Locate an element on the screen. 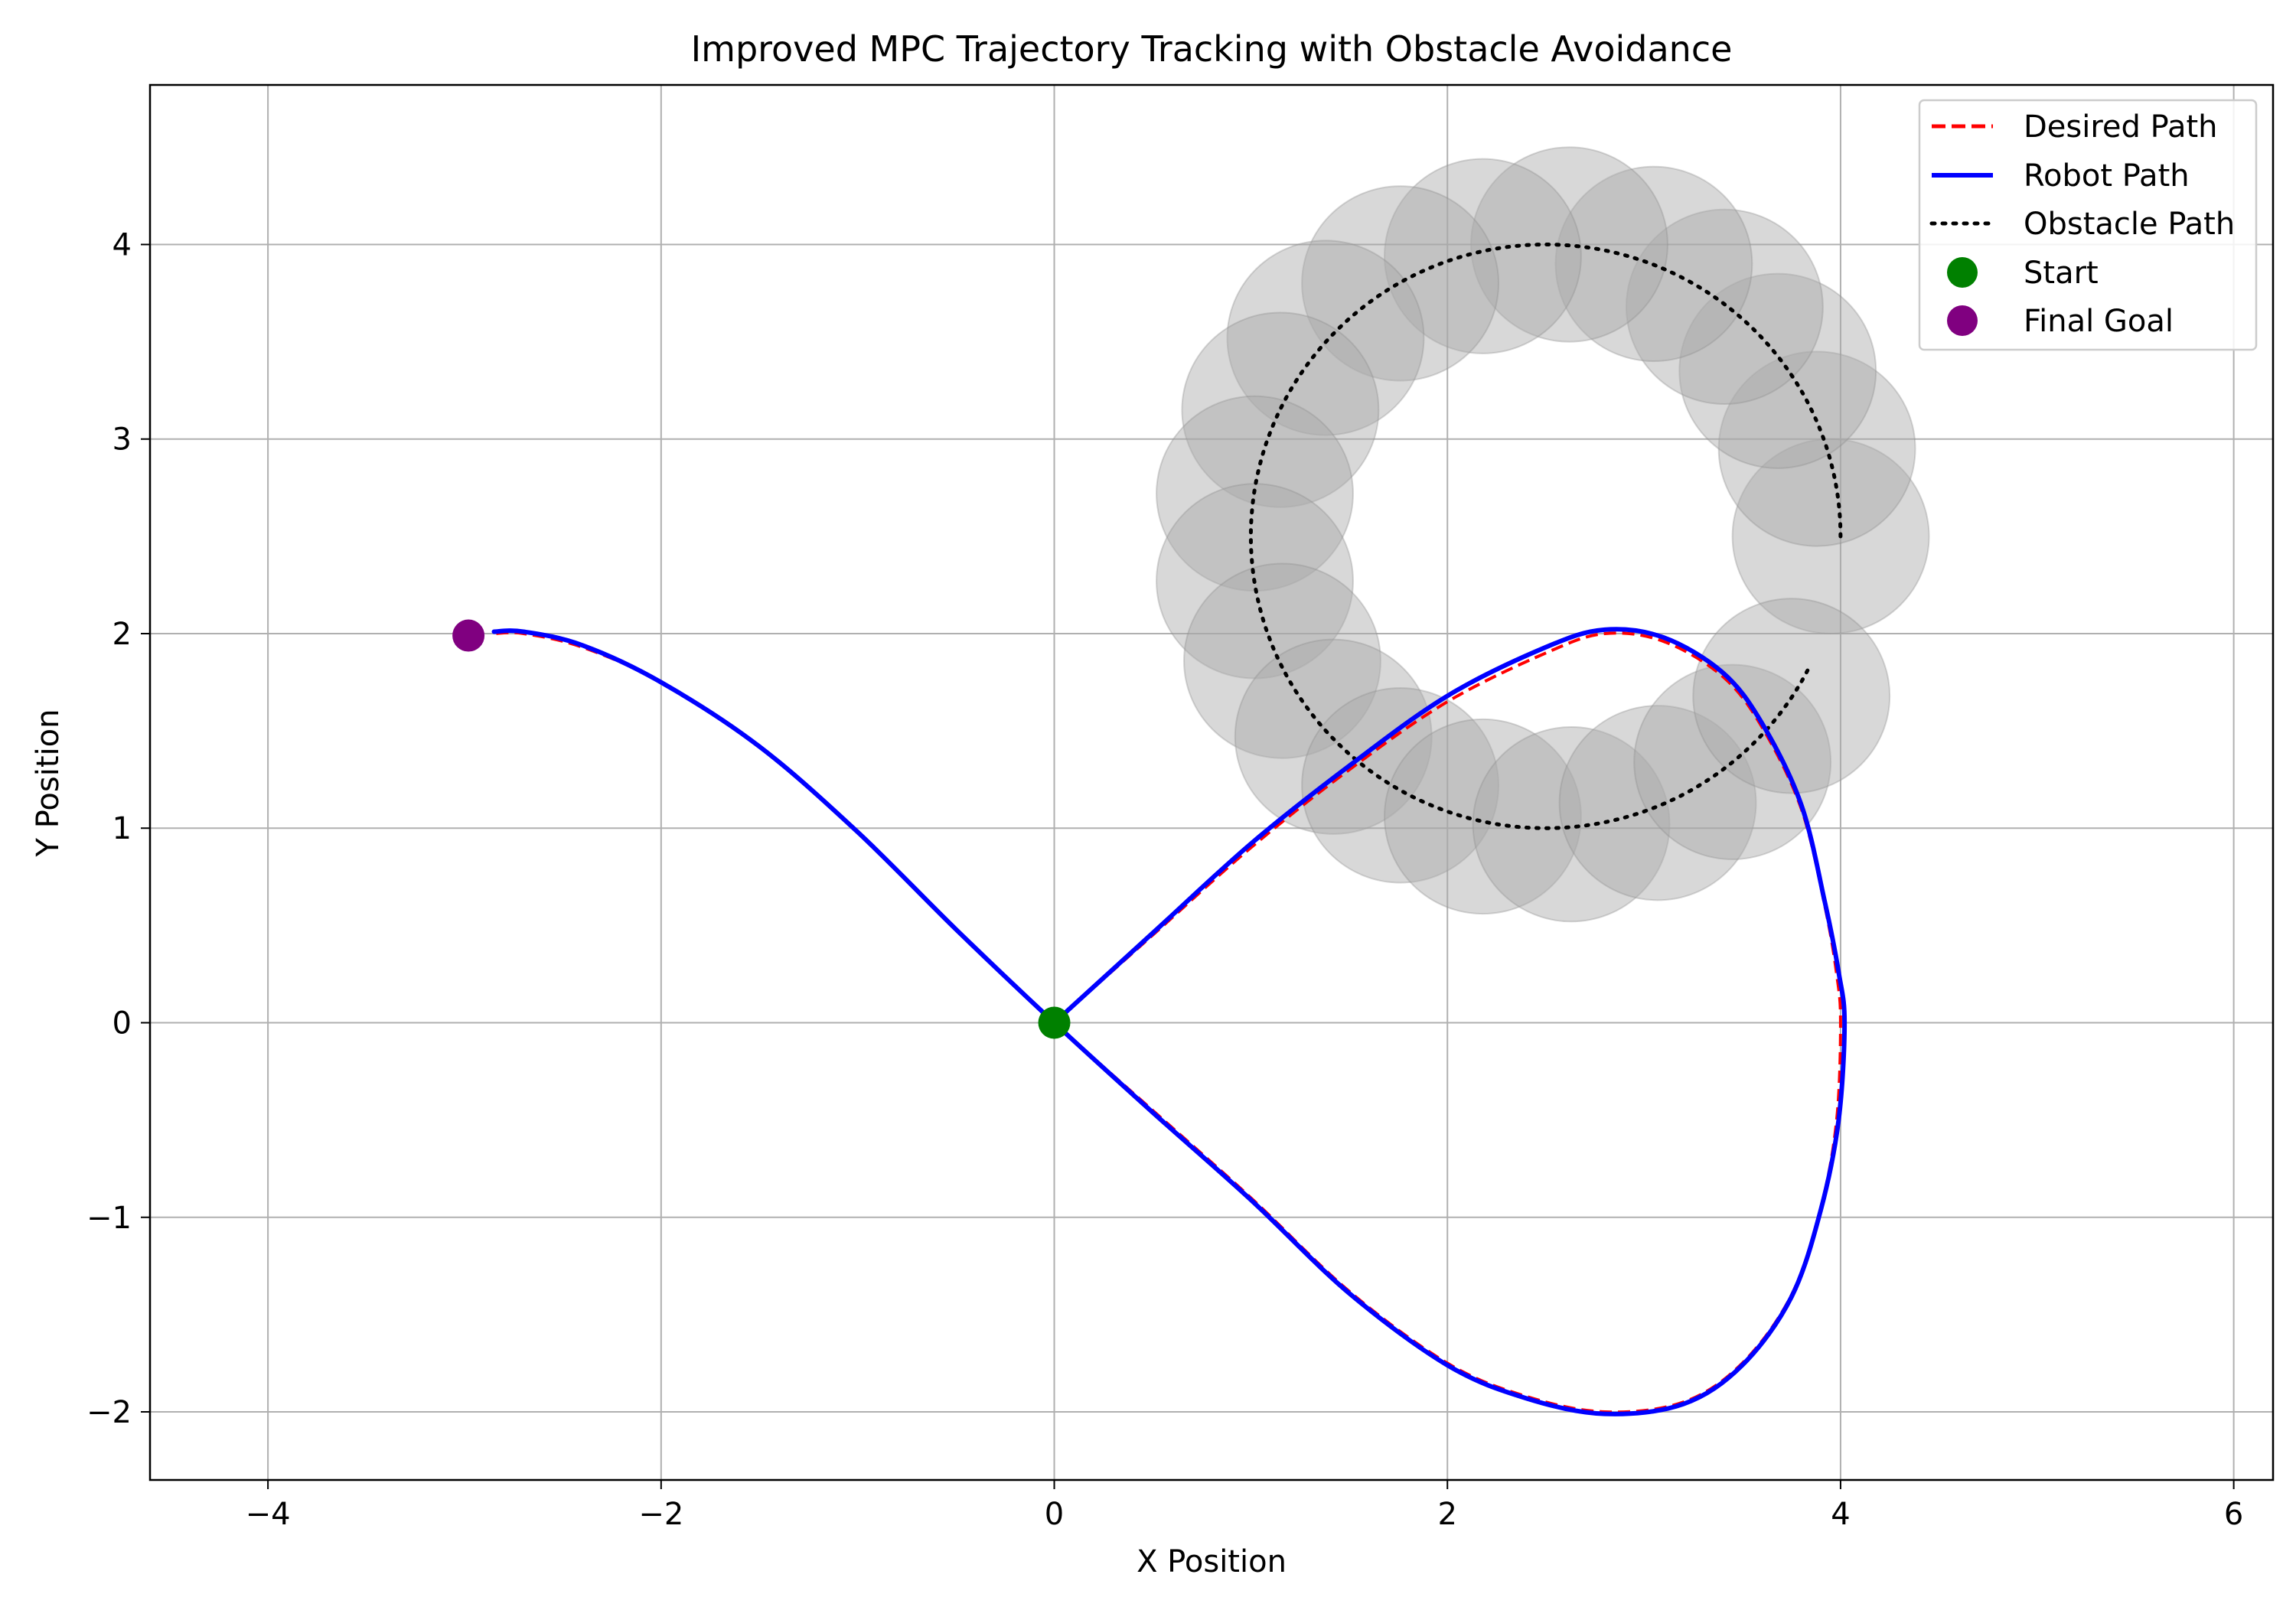  x-tick-label: 4 is located at coordinates (1840, 1514).